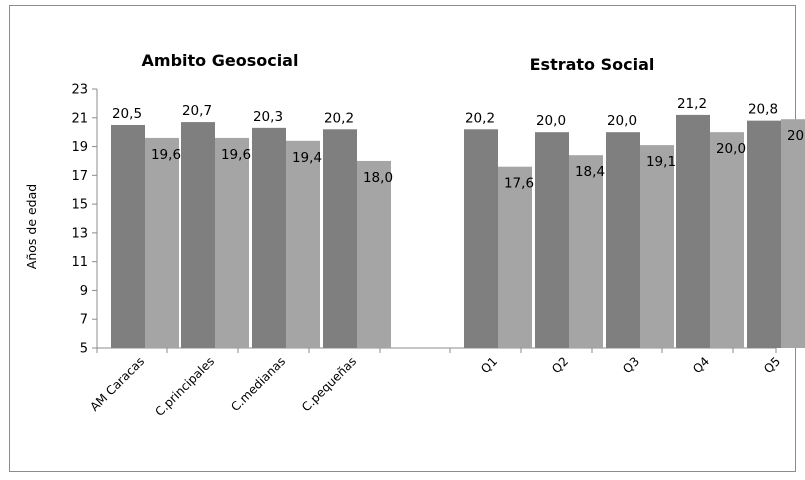 The height and width of the screenshot is (480, 805). Describe the element at coordinates (763, 110) in the screenshot. I see `data-label: 20,8` at that location.